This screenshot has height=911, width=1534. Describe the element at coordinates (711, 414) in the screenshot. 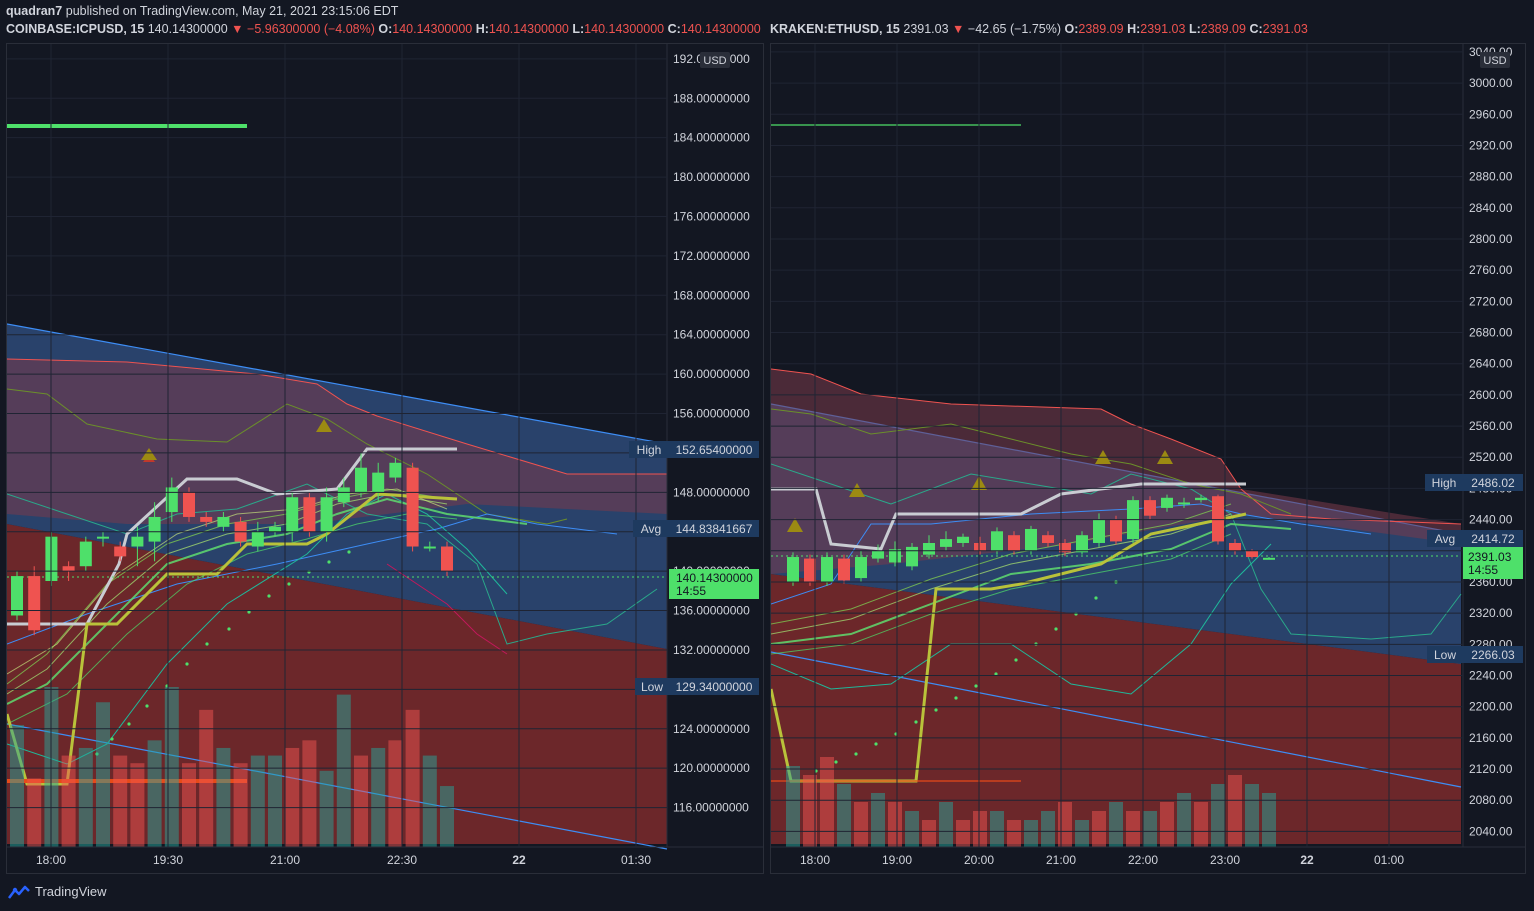

I see `left-ytick-label: 156.00000000` at that location.